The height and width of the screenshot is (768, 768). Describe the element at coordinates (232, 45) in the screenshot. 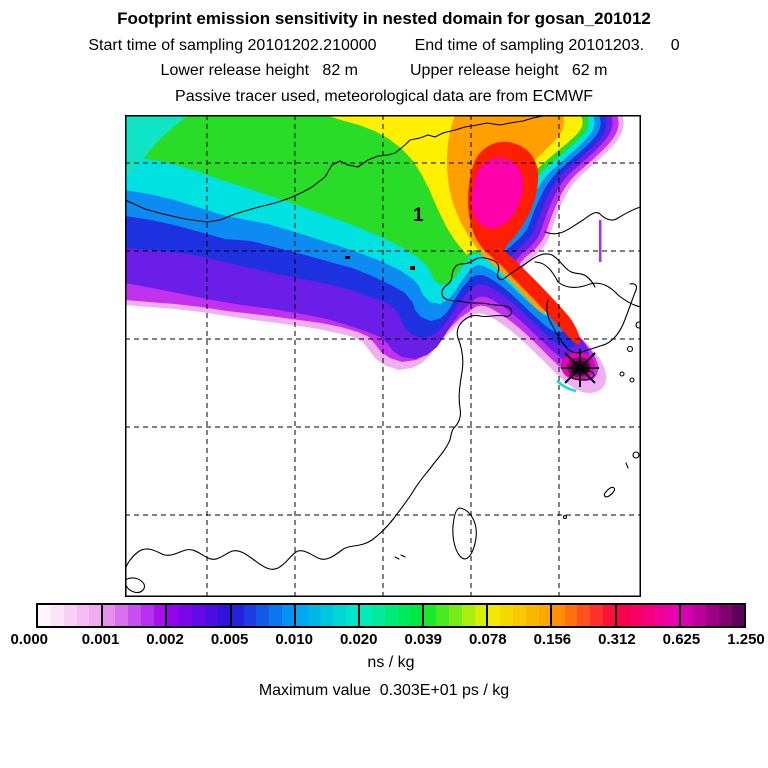

I see `sampling-start-text: Start time of sampling 20101202.210000` at that location.